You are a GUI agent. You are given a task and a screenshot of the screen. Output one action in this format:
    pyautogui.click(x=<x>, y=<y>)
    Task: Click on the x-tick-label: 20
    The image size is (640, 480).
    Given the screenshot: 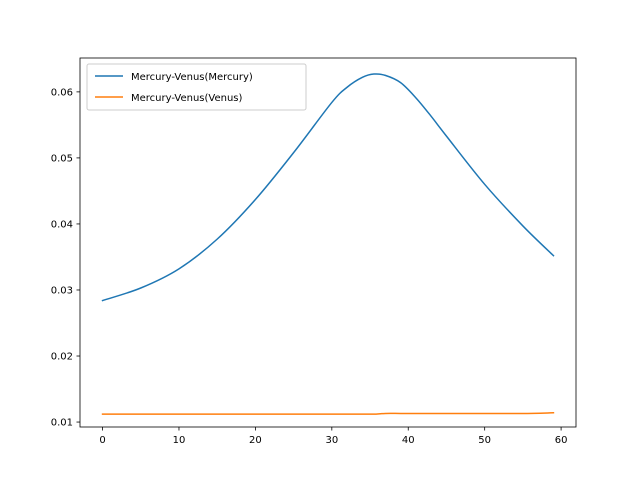 What is the action you would take?
    pyautogui.click(x=255, y=440)
    